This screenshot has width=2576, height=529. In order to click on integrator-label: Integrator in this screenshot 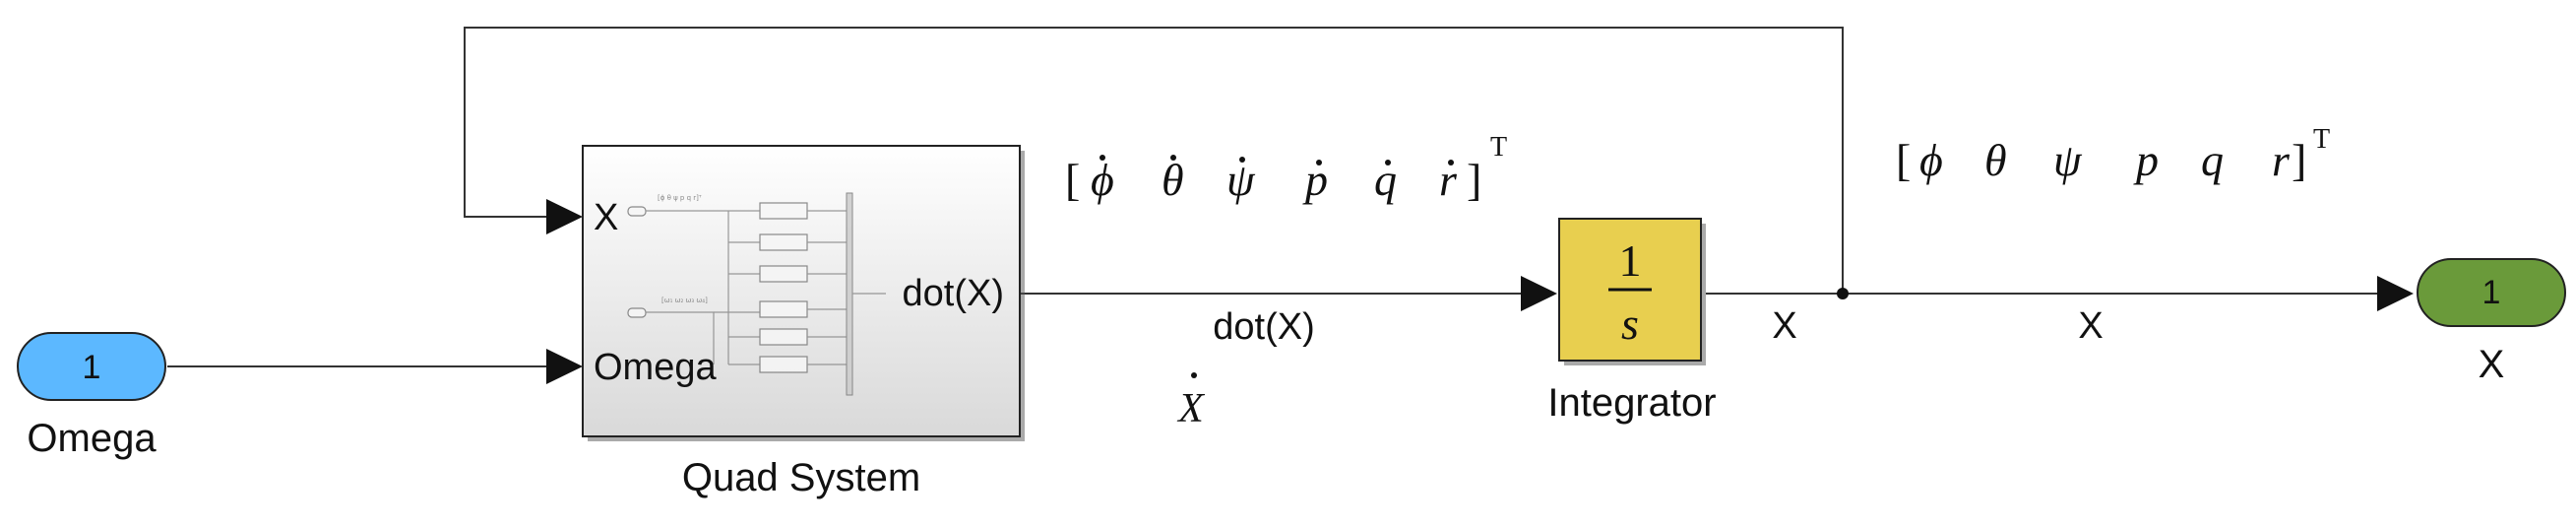, I will do `click(1631, 403)`.